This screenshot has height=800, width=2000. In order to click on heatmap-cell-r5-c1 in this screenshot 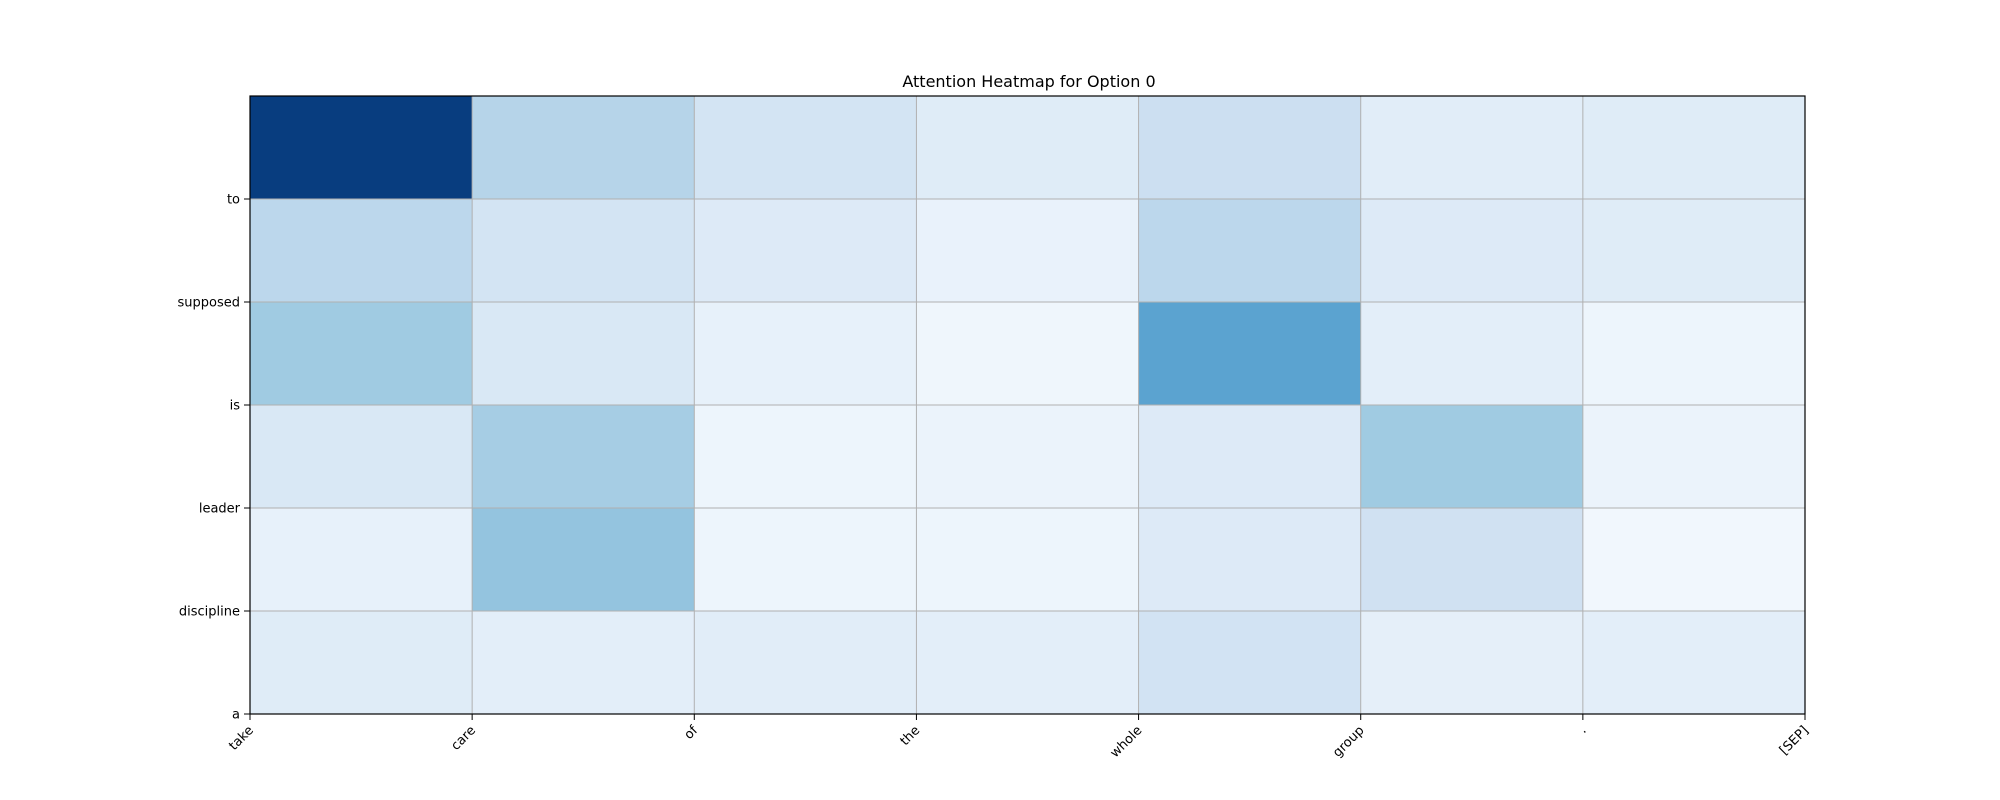, I will do `click(583, 663)`.